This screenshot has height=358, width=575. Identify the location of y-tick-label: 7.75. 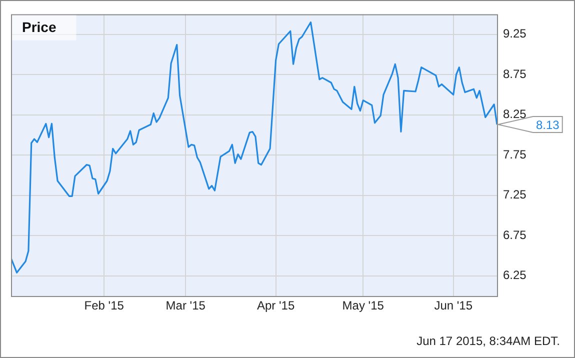
(515, 154).